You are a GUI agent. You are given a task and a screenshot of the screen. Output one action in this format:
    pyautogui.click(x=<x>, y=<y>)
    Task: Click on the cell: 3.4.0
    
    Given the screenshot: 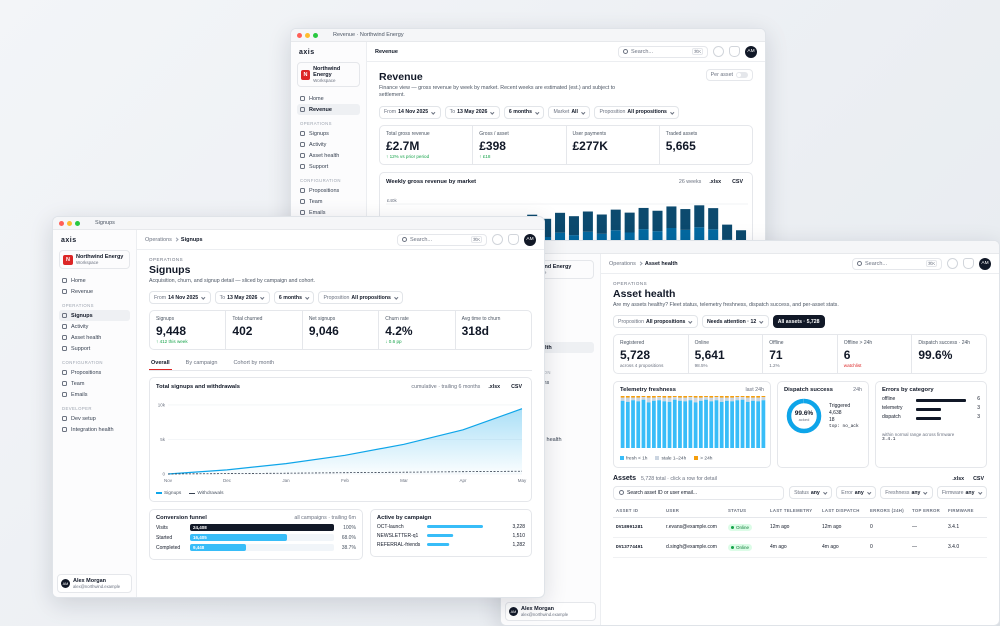 What is the action you would take?
    pyautogui.click(x=965, y=547)
    